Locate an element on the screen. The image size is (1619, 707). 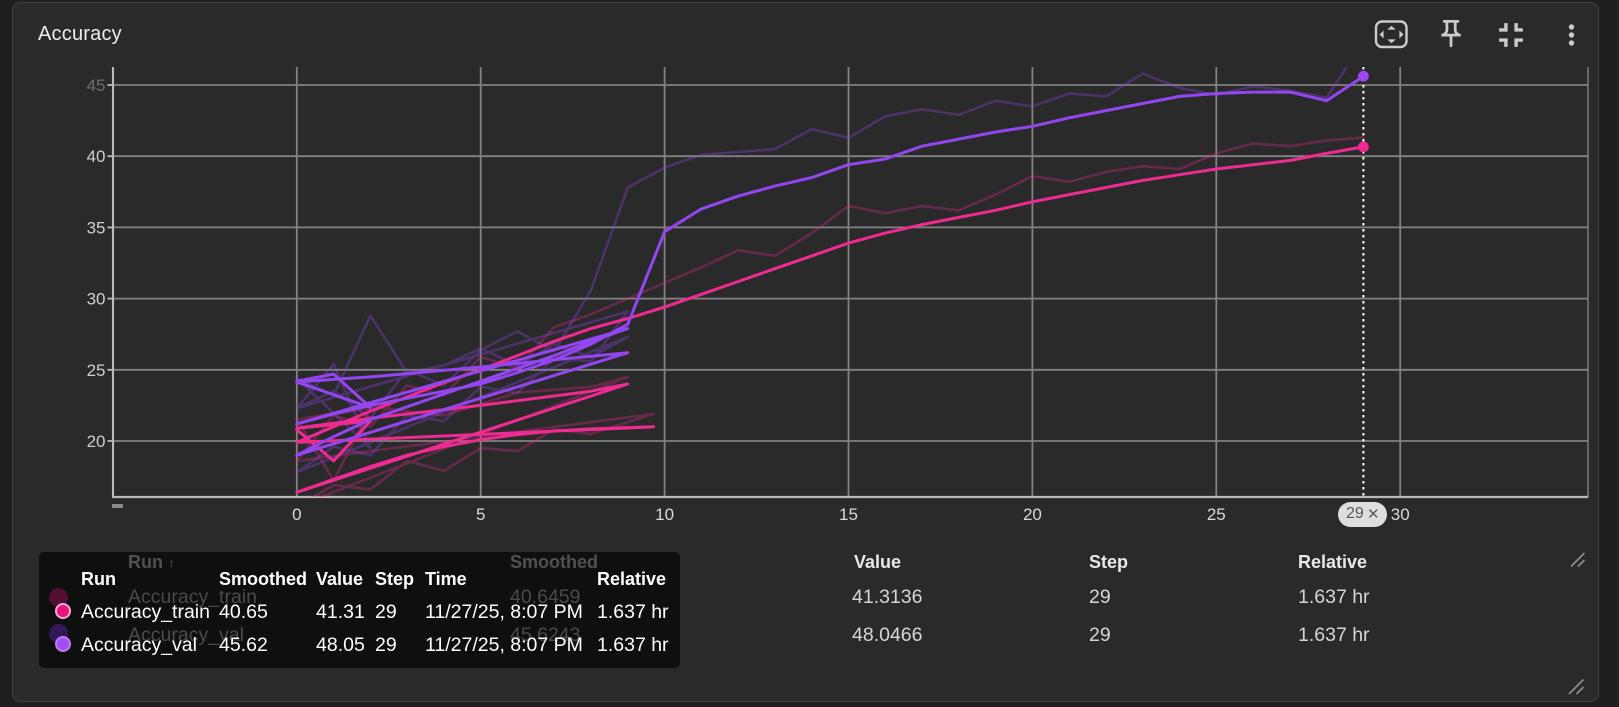
svg-text: 40 is located at coordinates (96, 156).